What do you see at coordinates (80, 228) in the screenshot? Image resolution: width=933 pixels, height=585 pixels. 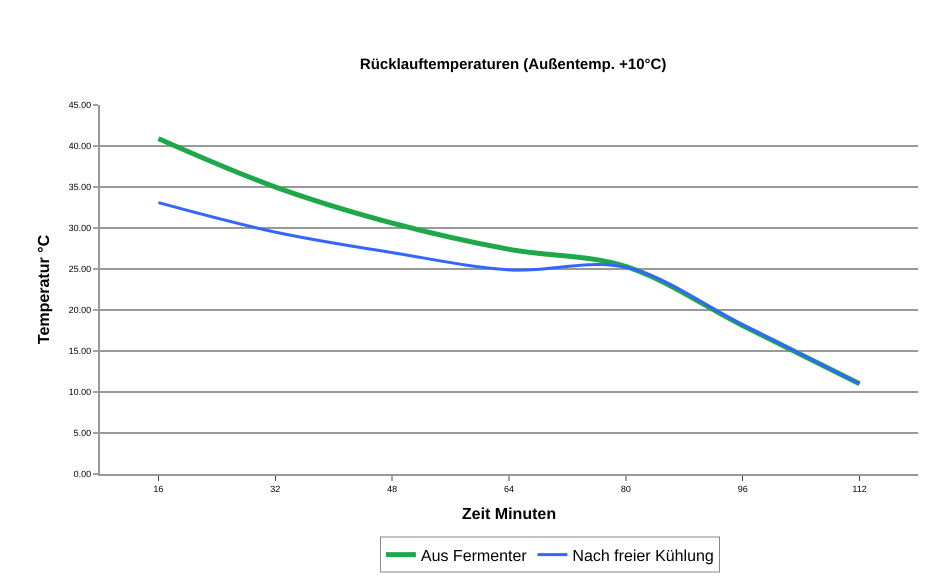 I see `y-tick-label: 30.00` at bounding box center [80, 228].